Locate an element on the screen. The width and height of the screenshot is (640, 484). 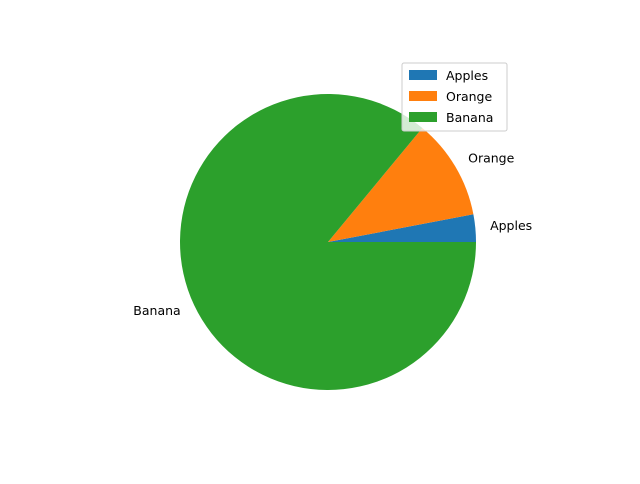
legend-swatch-apples is located at coordinates (423, 75).